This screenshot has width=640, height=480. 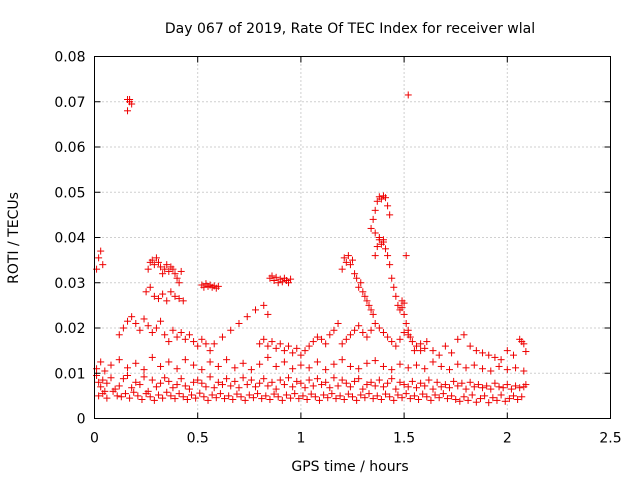 I want to click on x-axis-label: GPS time / hours, so click(x=349, y=467).